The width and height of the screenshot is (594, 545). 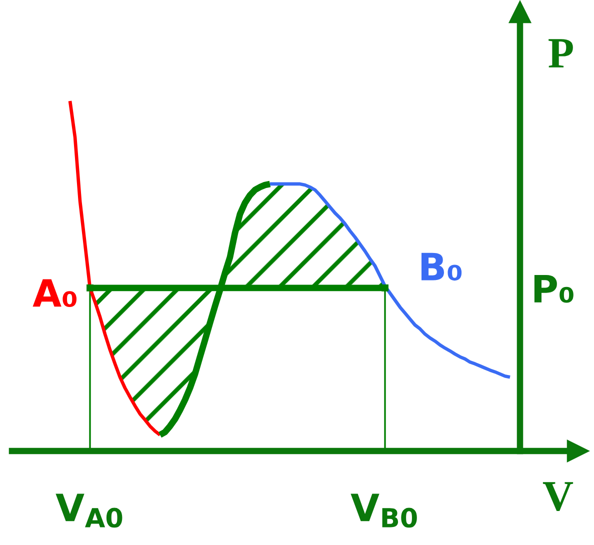 I want to click on x-tick-label: V$_{A0}$, so click(x=89, y=511).